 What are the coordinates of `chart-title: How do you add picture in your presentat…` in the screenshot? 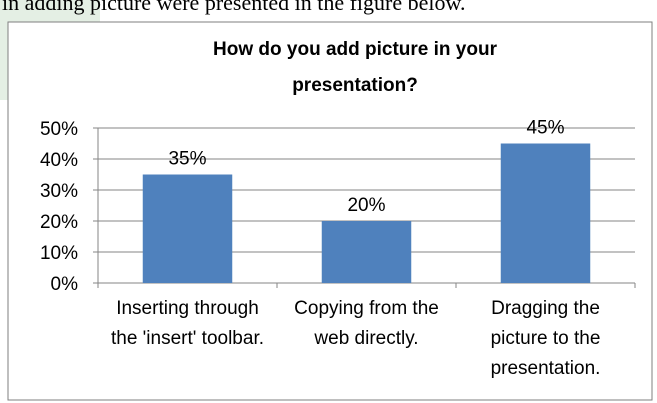 It's located at (355, 67).